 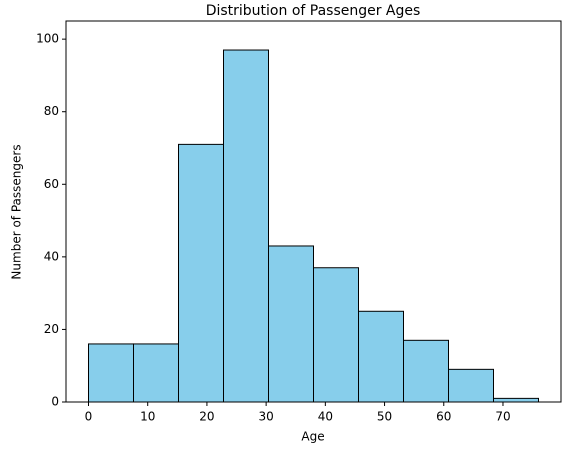 What do you see at coordinates (17, 211) in the screenshot?
I see `y-axis-label: Number of Passengers` at bounding box center [17, 211].